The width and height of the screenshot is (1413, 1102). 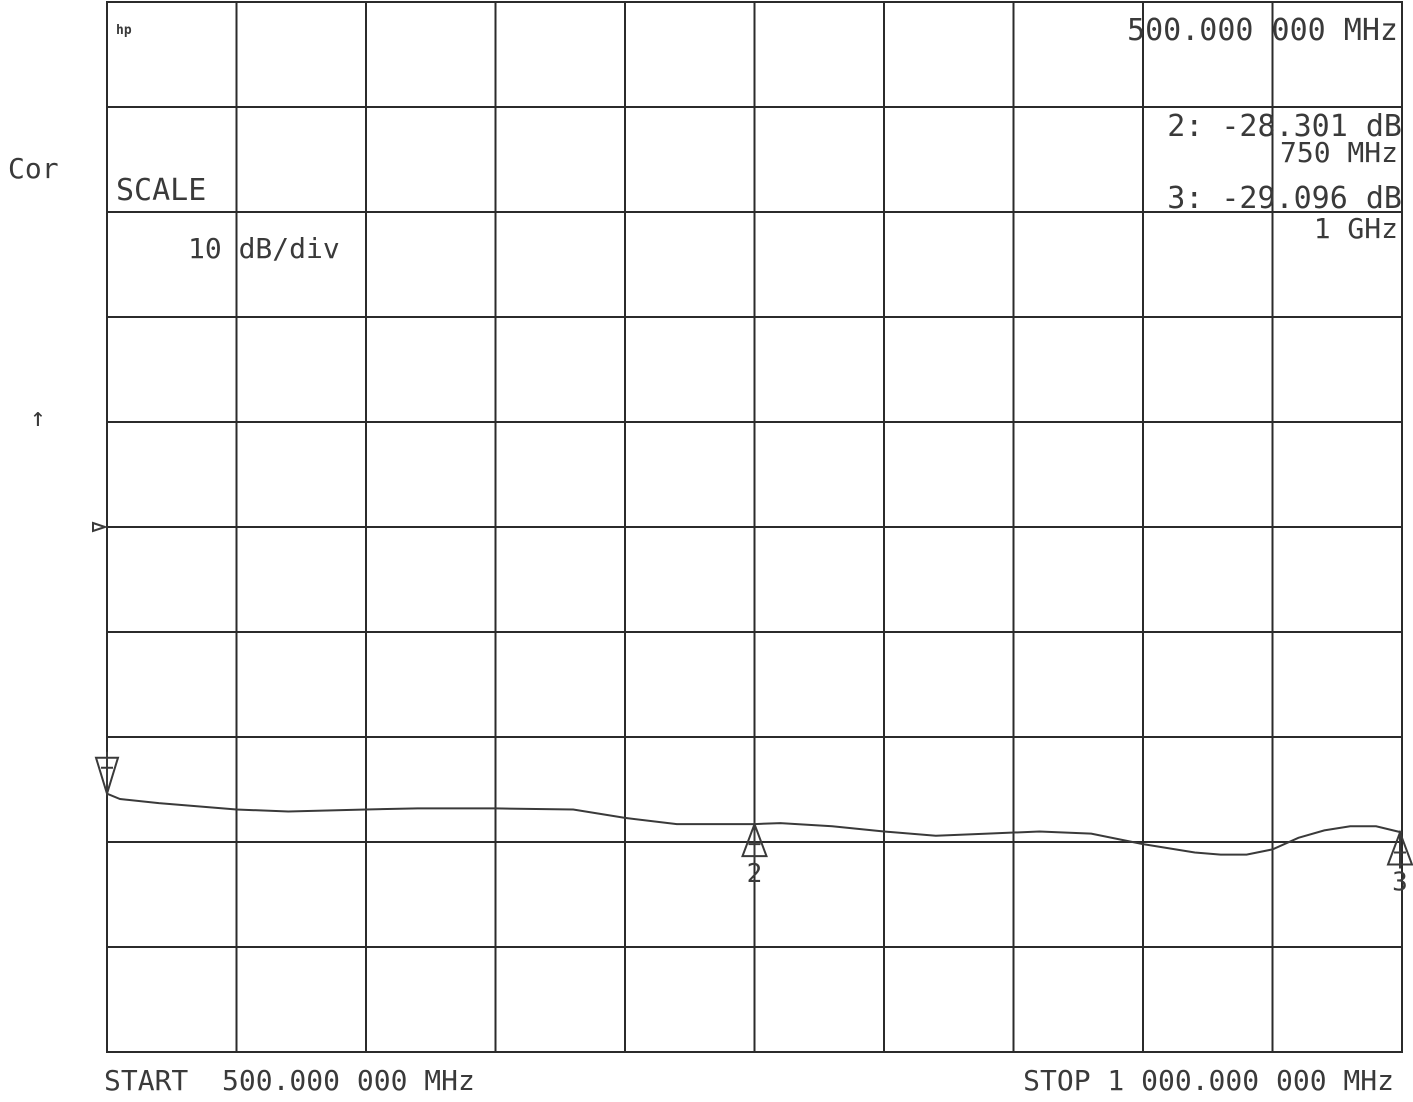 I want to click on marker-3-label: 3, so click(x=1400, y=883).